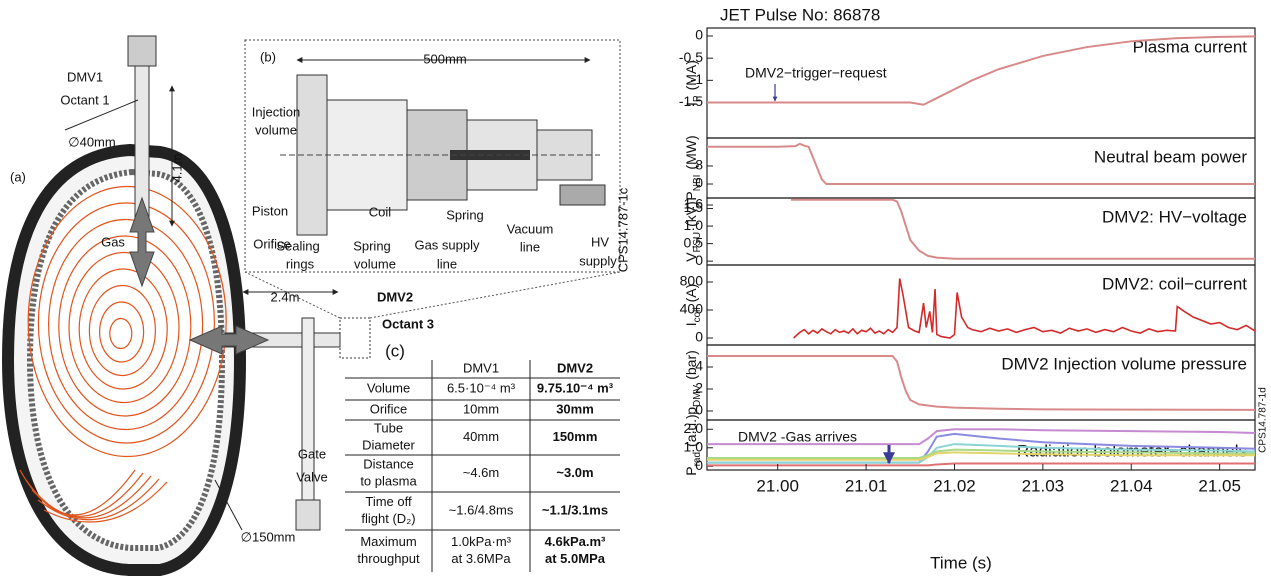 The height and width of the screenshot is (576, 1271). Describe the element at coordinates (954, 485) in the screenshot. I see `x-tick-label: 21.02` at that location.